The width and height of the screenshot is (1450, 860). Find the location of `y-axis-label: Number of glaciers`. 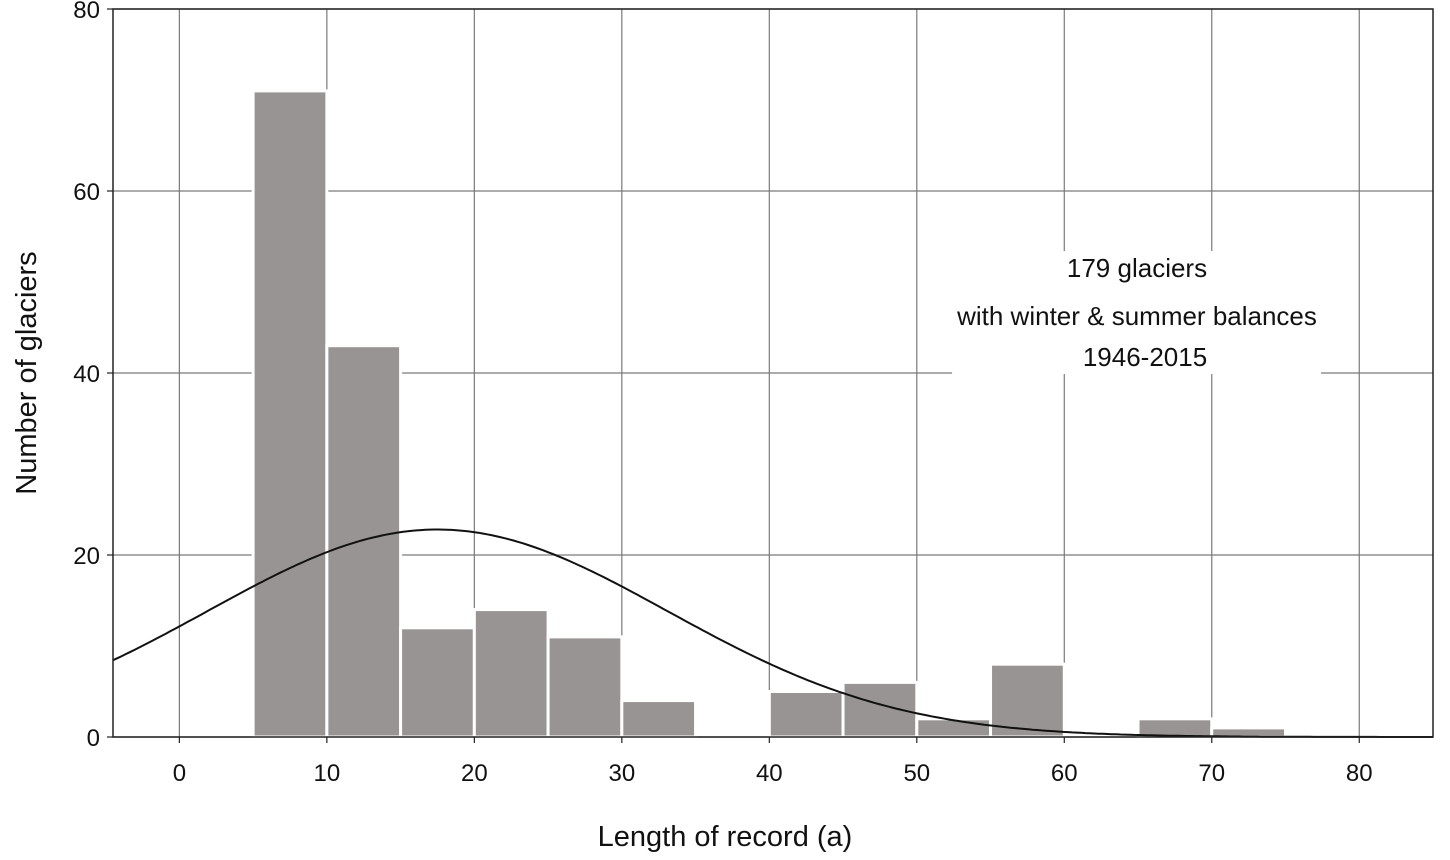

y-axis-label: Number of glaciers is located at coordinates (27, 372).